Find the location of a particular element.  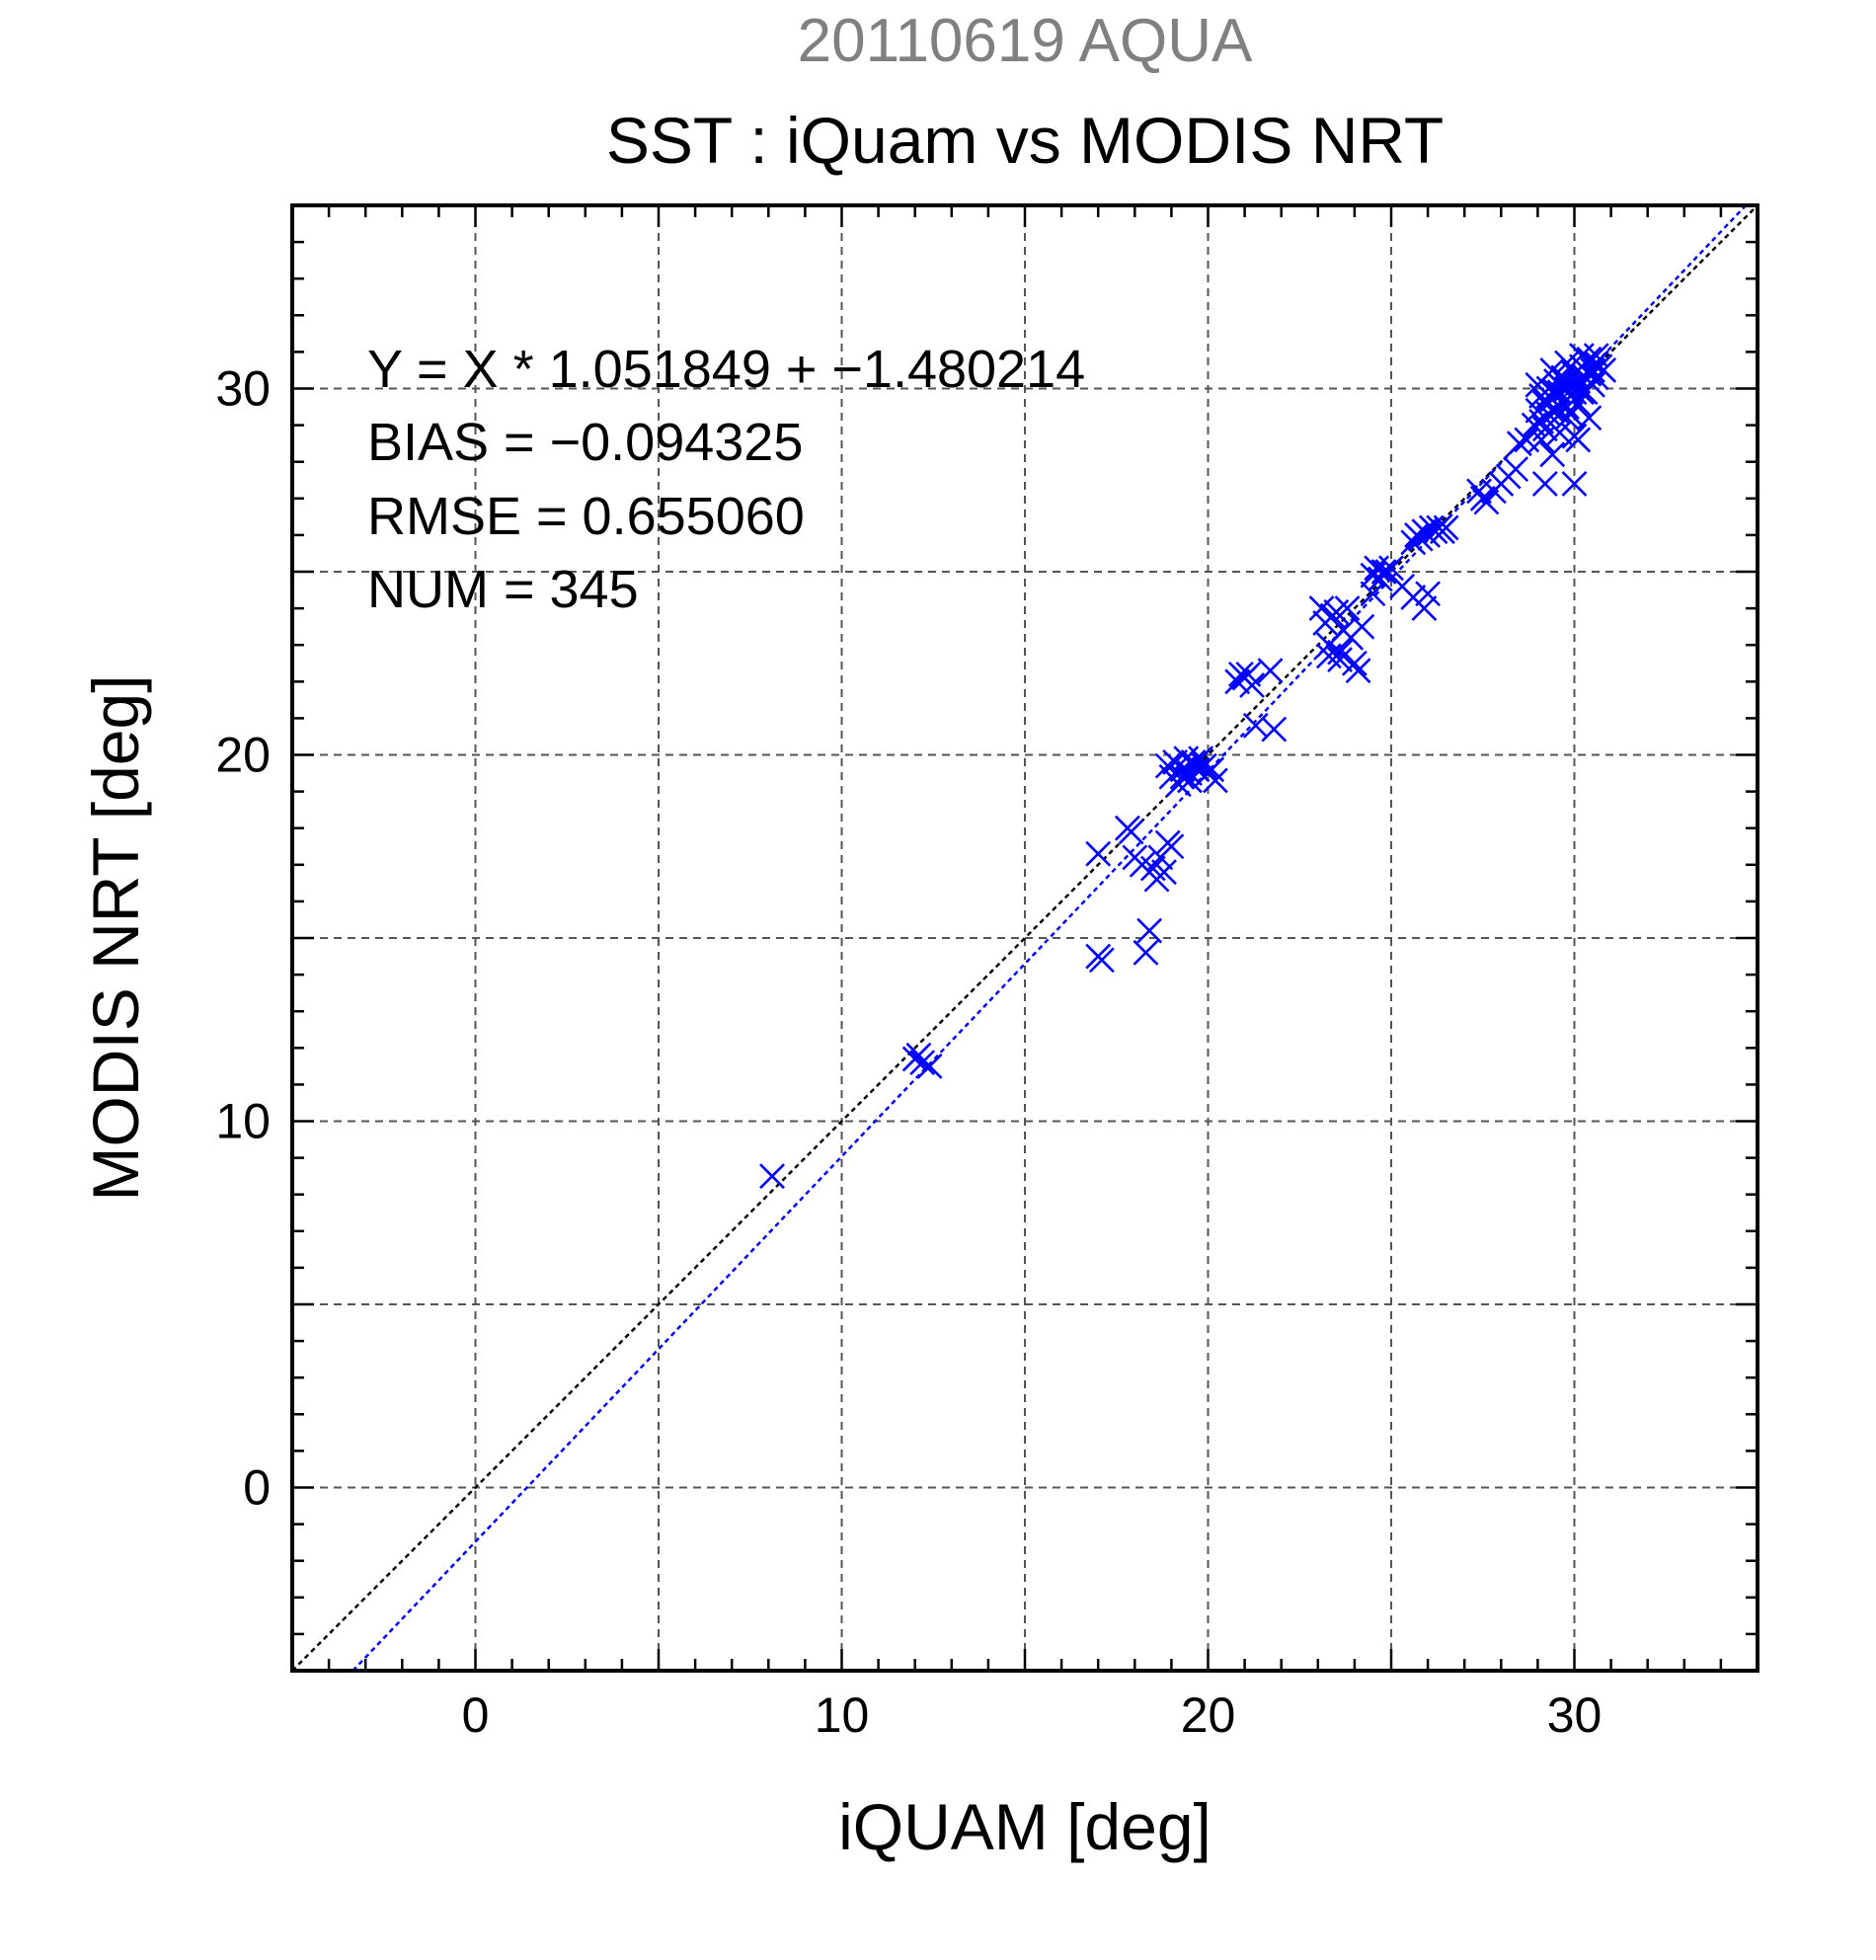

x-tick-label: 20 is located at coordinates (1208, 1715).